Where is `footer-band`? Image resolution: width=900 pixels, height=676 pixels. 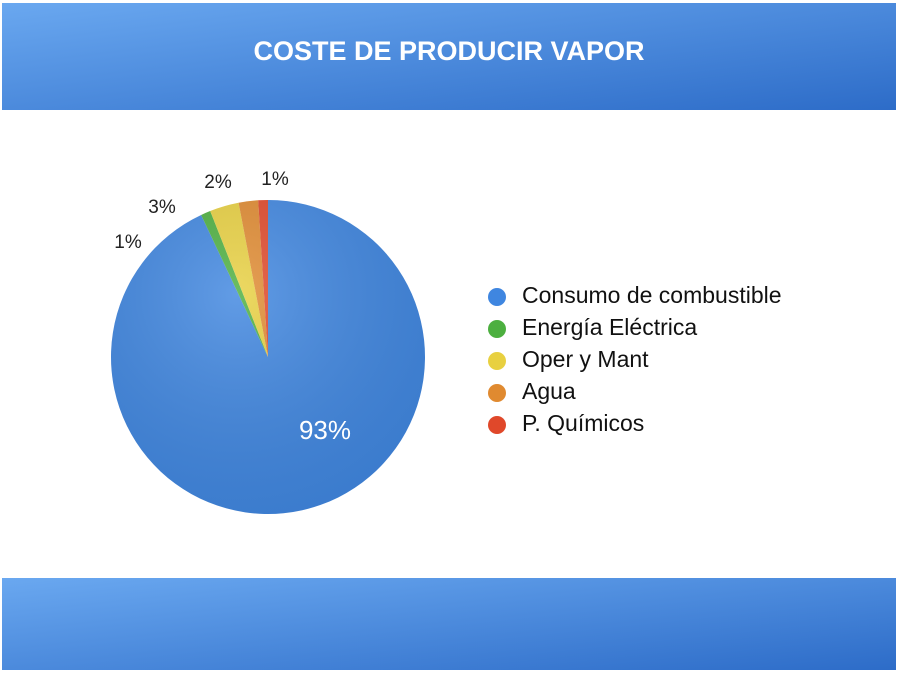 footer-band is located at coordinates (449, 624).